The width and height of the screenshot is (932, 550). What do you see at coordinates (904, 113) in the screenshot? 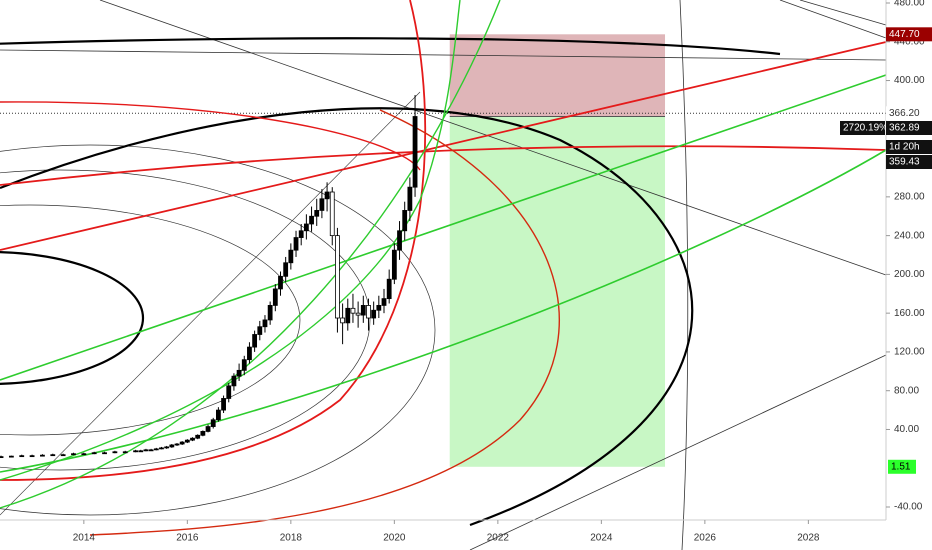
I see `price-line-label: 366.20` at bounding box center [904, 113].